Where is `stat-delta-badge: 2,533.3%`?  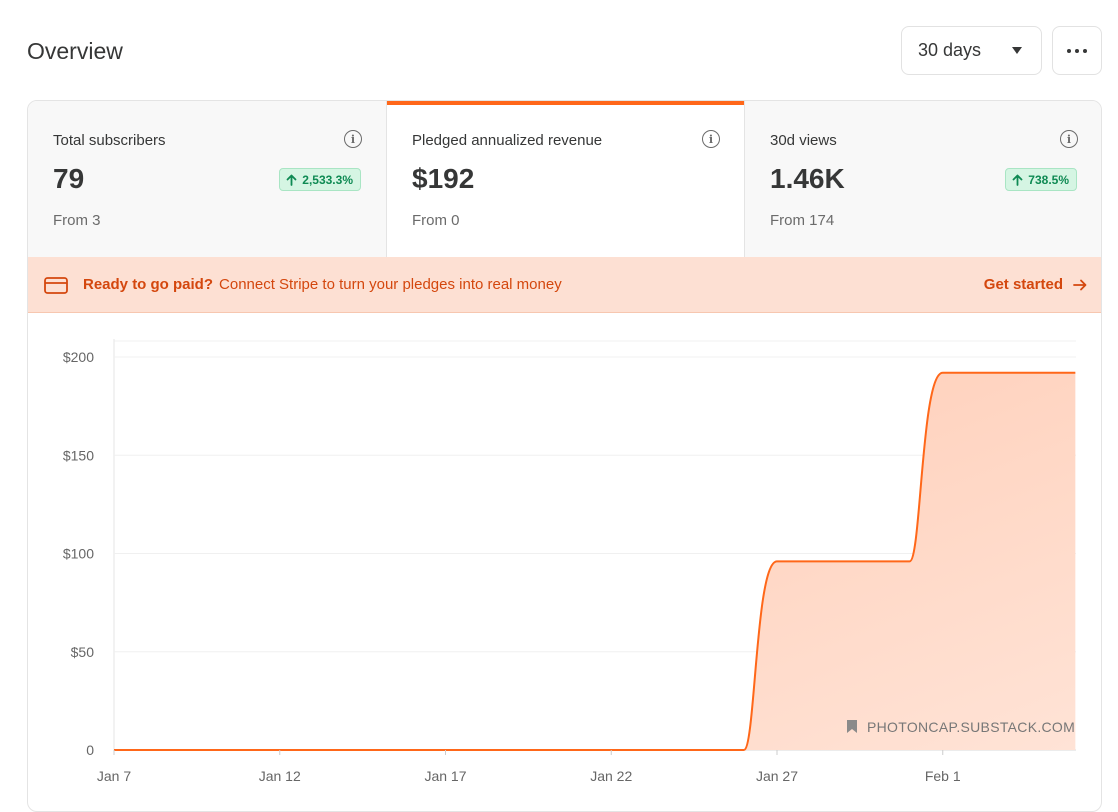
stat-delta-badge: 2,533.3% is located at coordinates (320, 179).